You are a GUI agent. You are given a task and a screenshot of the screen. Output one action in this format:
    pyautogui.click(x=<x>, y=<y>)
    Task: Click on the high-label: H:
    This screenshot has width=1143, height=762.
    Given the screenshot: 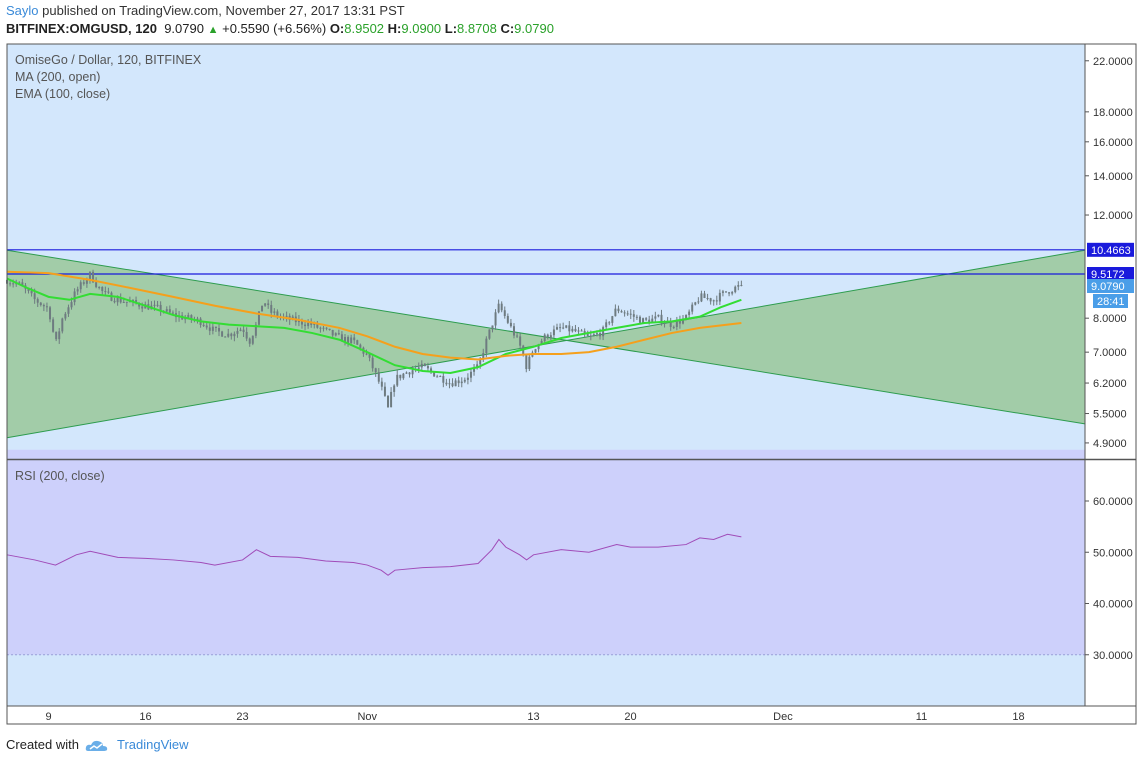 What is the action you would take?
    pyautogui.click(x=394, y=28)
    